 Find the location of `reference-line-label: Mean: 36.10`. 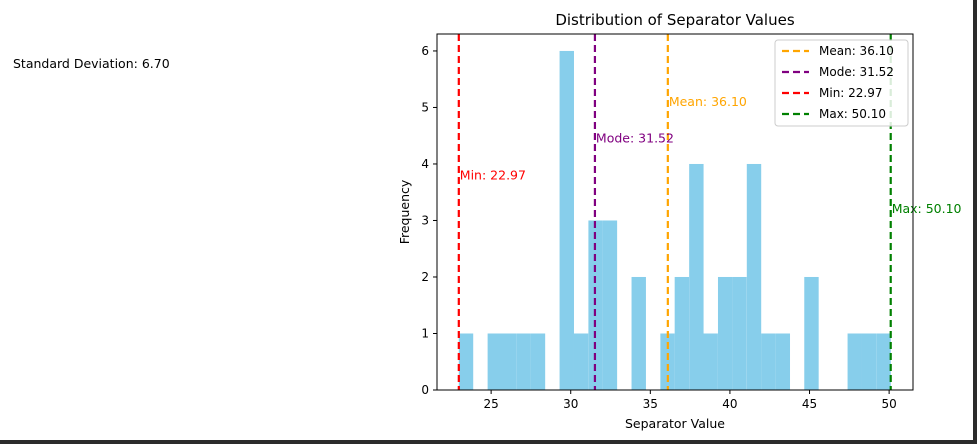

reference-line-label: Mean: 36.10 is located at coordinates (708, 101).